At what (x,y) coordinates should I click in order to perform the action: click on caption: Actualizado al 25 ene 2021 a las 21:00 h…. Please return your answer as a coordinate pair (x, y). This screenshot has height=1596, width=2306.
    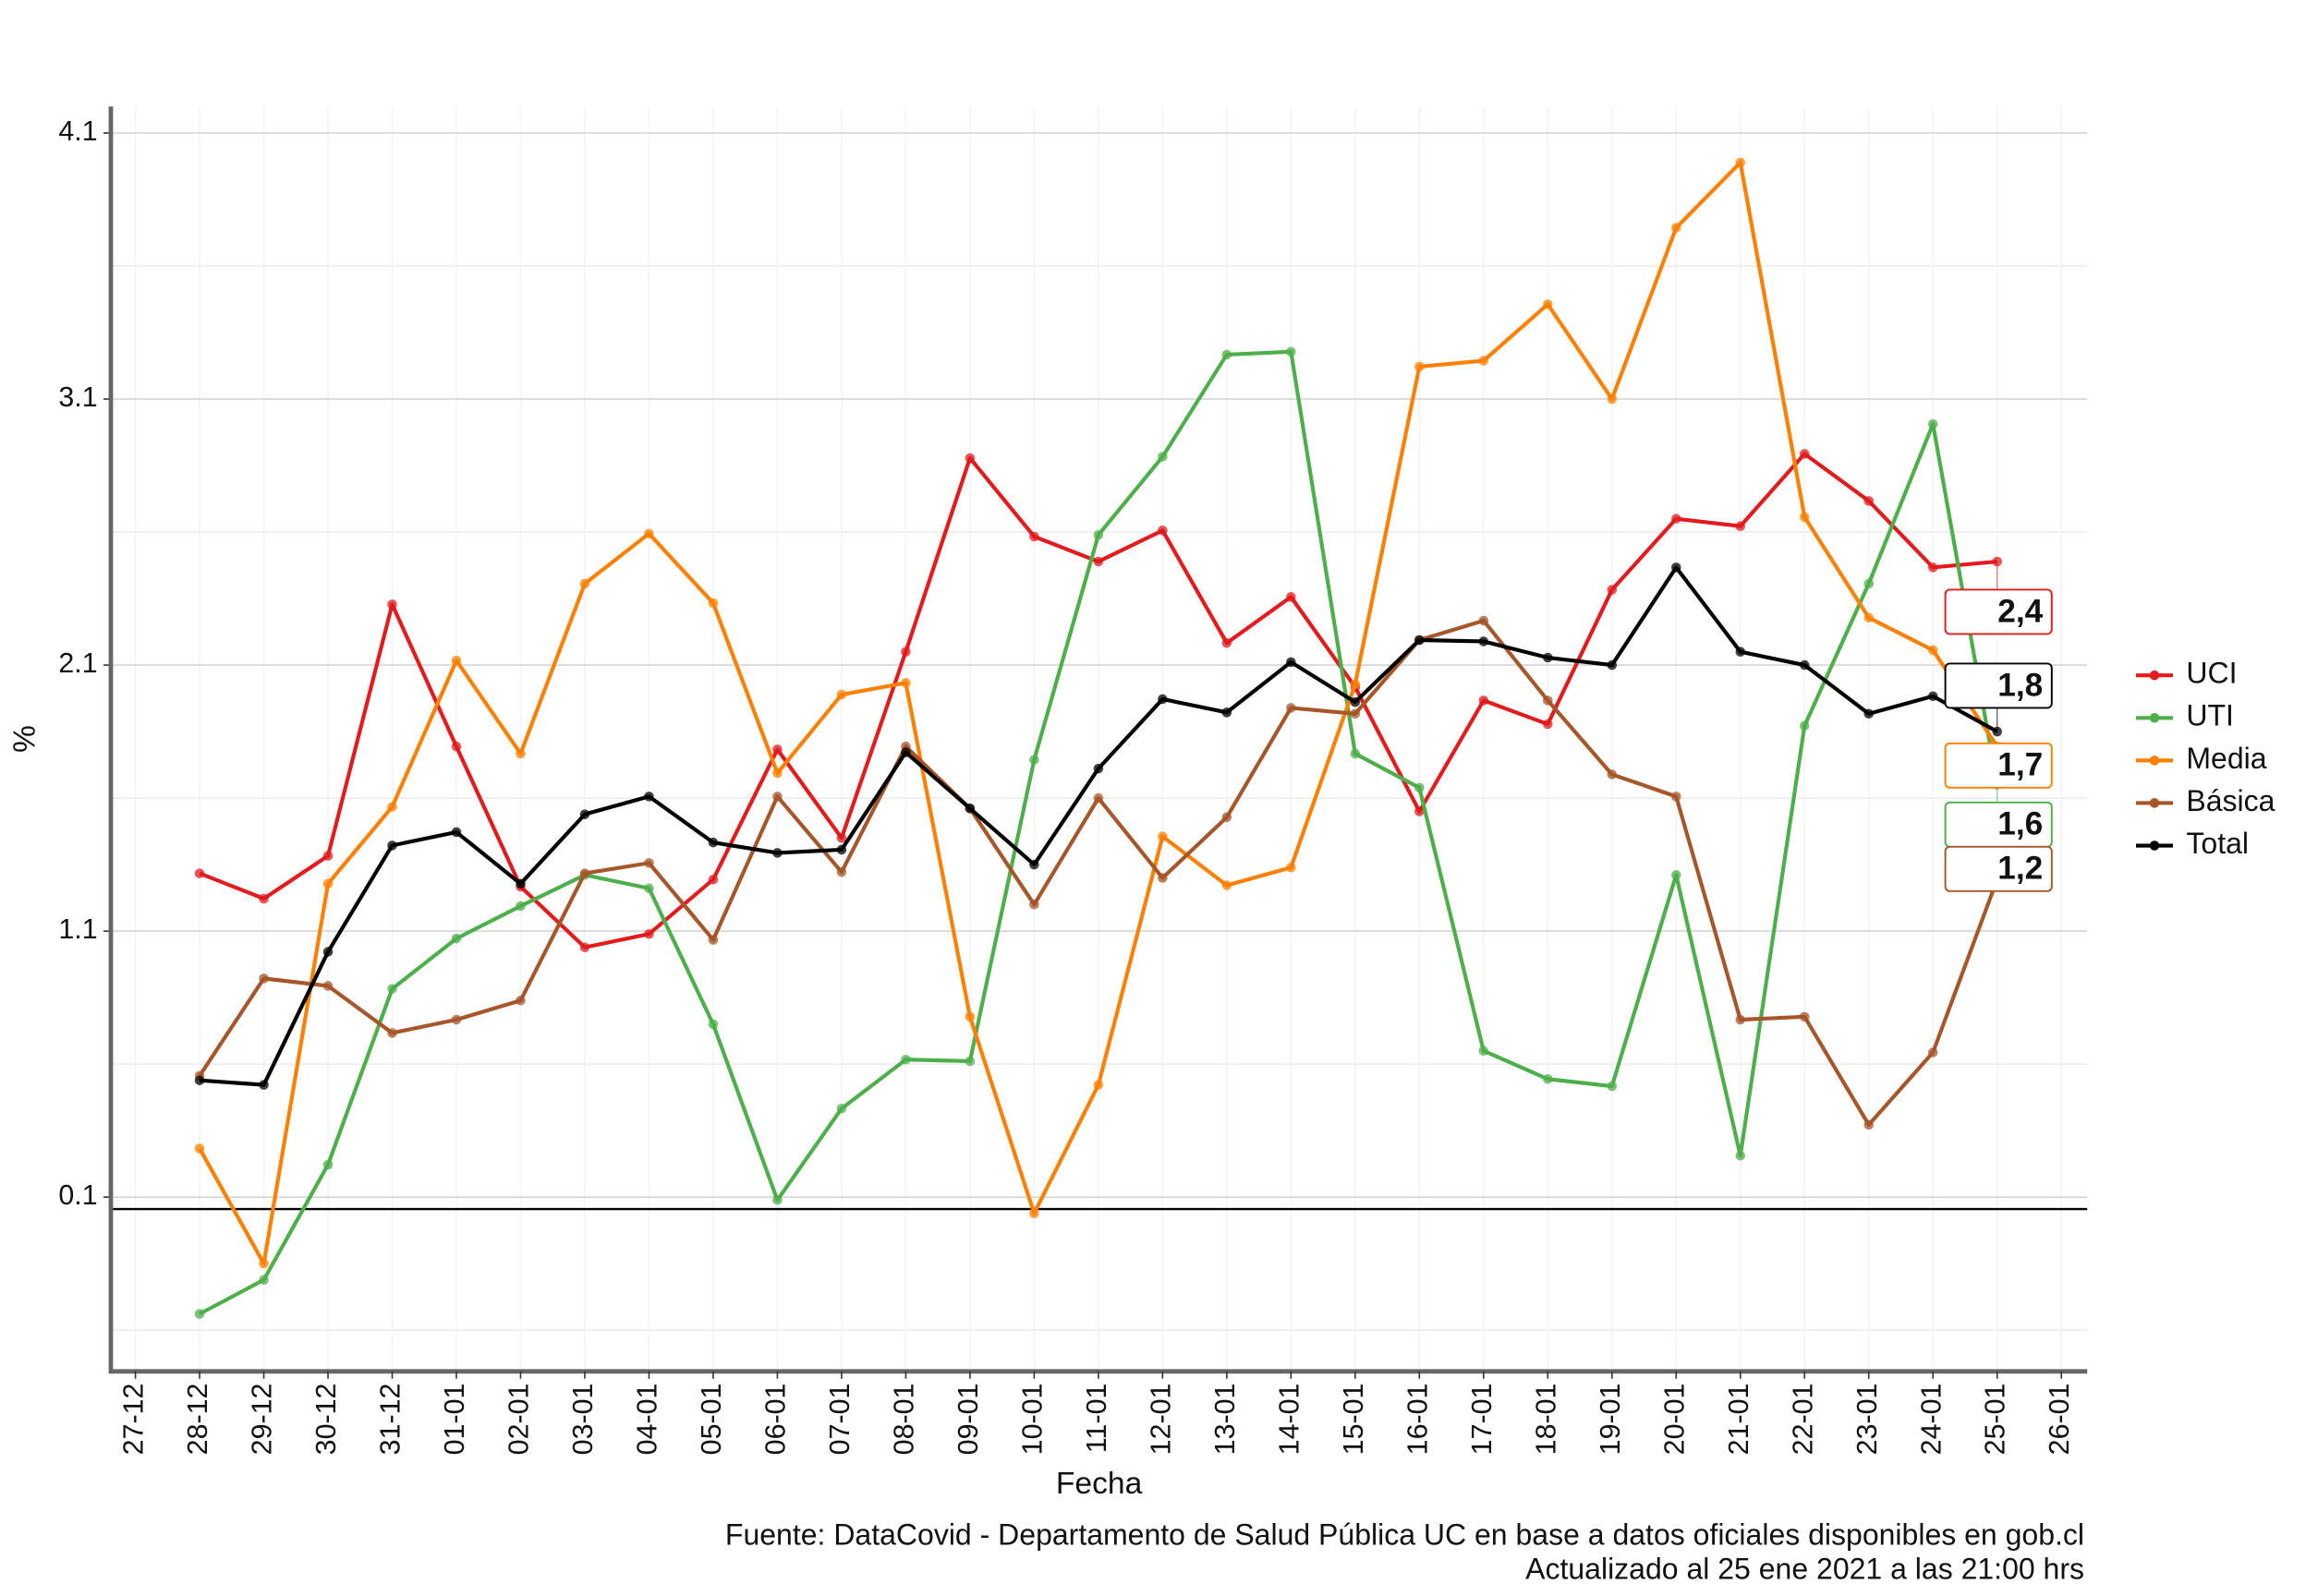
    Looking at the image, I should click on (1804, 1568).